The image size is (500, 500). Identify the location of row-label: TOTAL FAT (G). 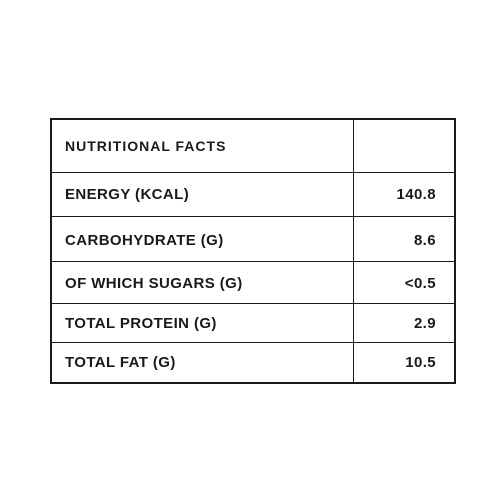
(120, 362).